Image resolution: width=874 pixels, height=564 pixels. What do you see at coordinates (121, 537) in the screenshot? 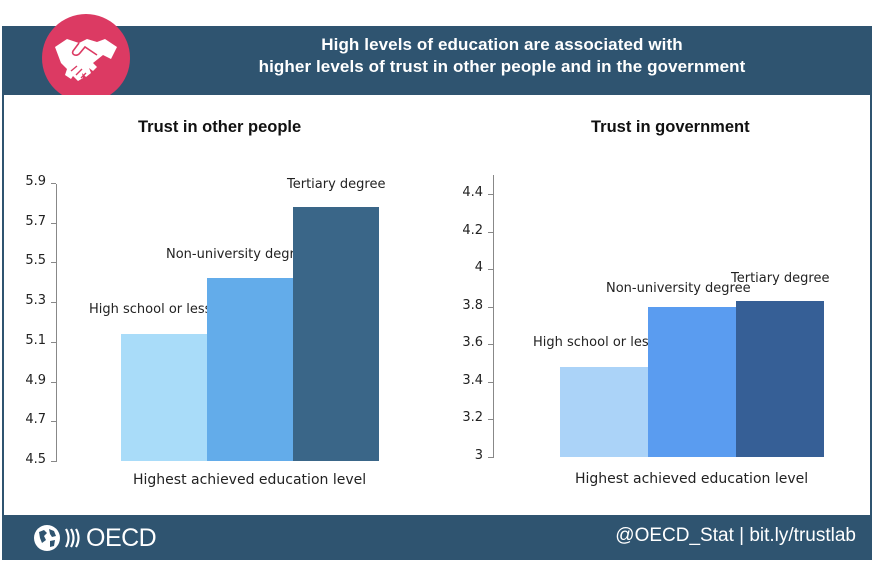
I see `oecd-wordmark: OECD` at bounding box center [121, 537].